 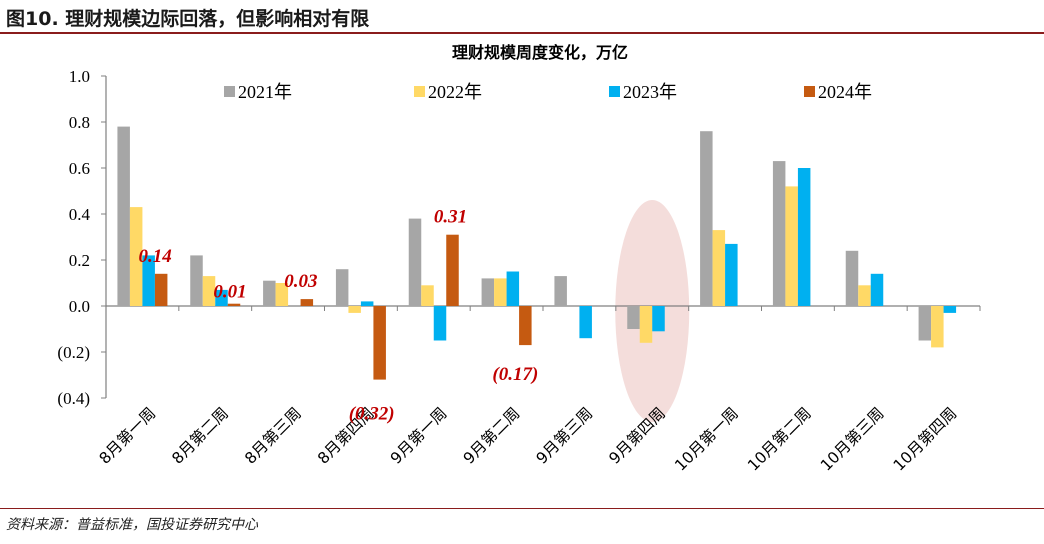 I want to click on legend-label: 2024年, so click(x=845, y=92).